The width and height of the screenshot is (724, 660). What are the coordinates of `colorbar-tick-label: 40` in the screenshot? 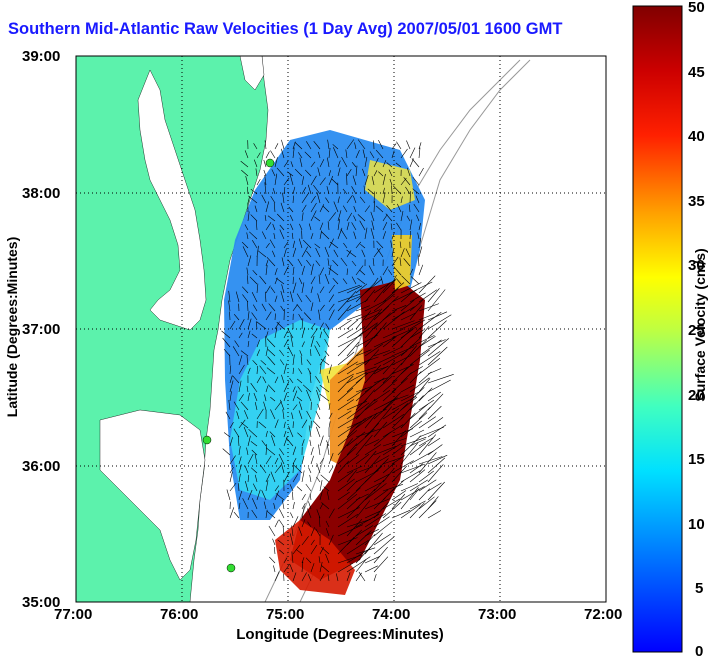 It's located at (696, 136).